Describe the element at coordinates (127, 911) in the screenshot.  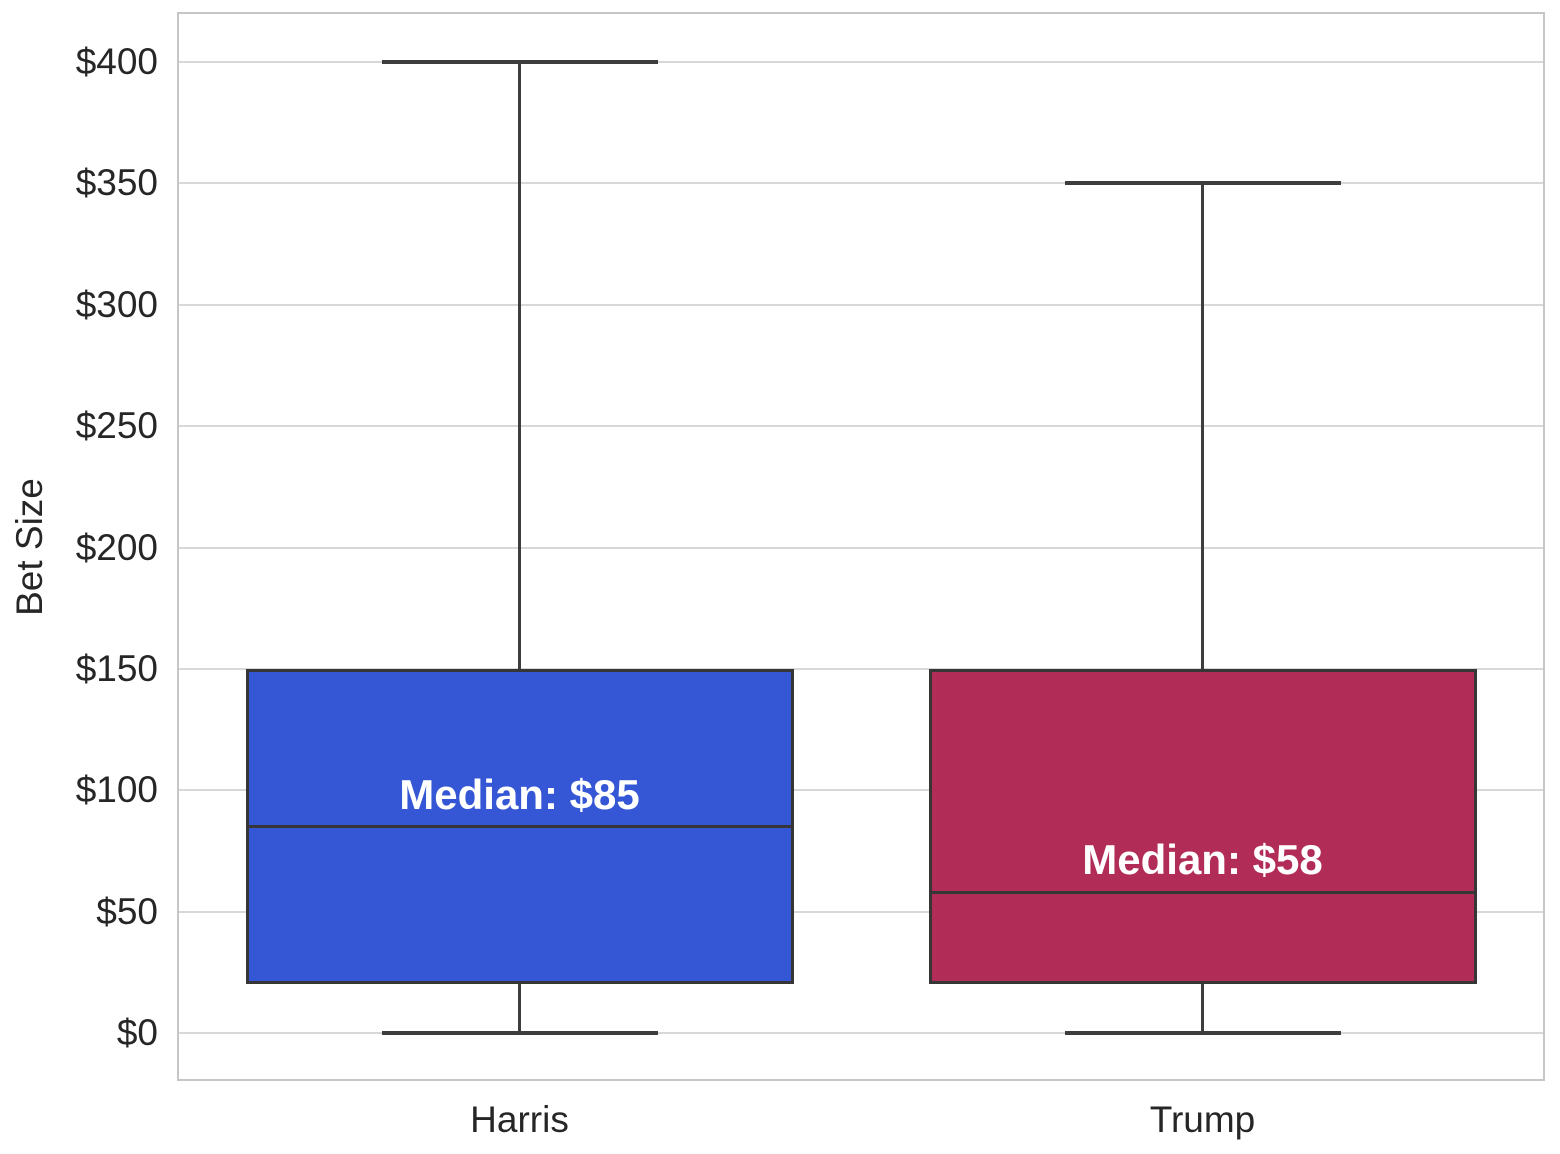
I see `y-tick-label: $50` at that location.